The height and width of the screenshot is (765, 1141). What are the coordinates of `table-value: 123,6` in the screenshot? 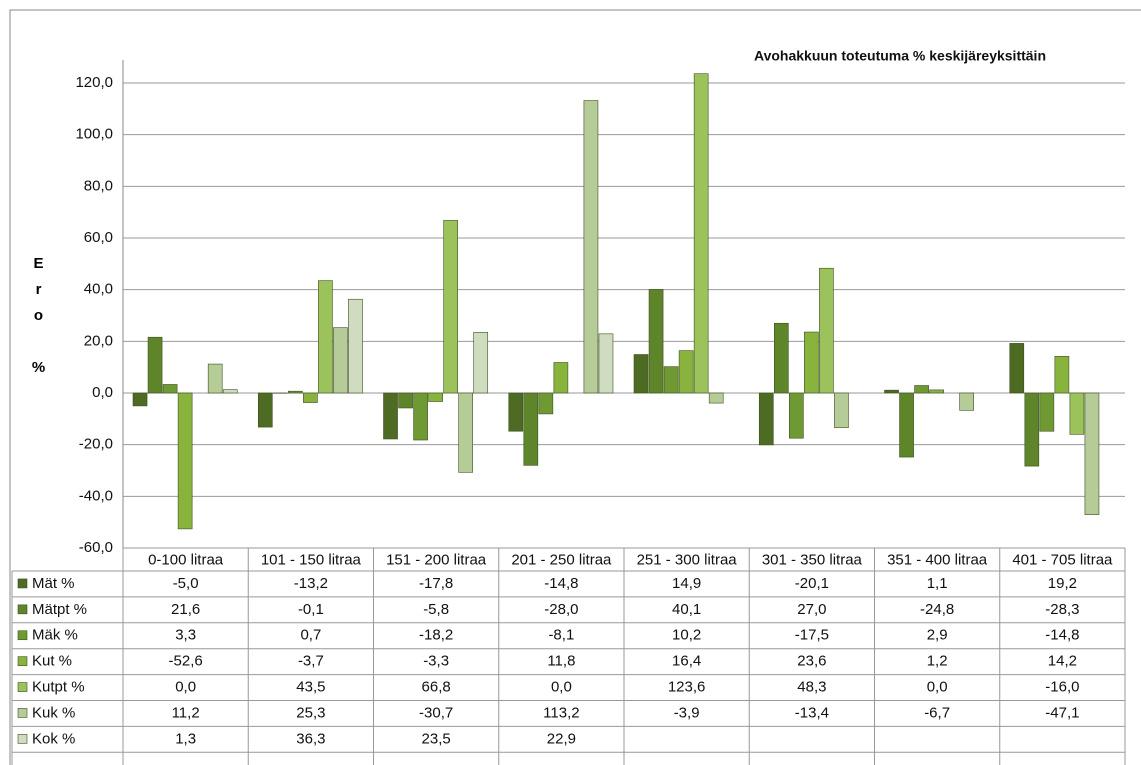 It's located at (687, 687).